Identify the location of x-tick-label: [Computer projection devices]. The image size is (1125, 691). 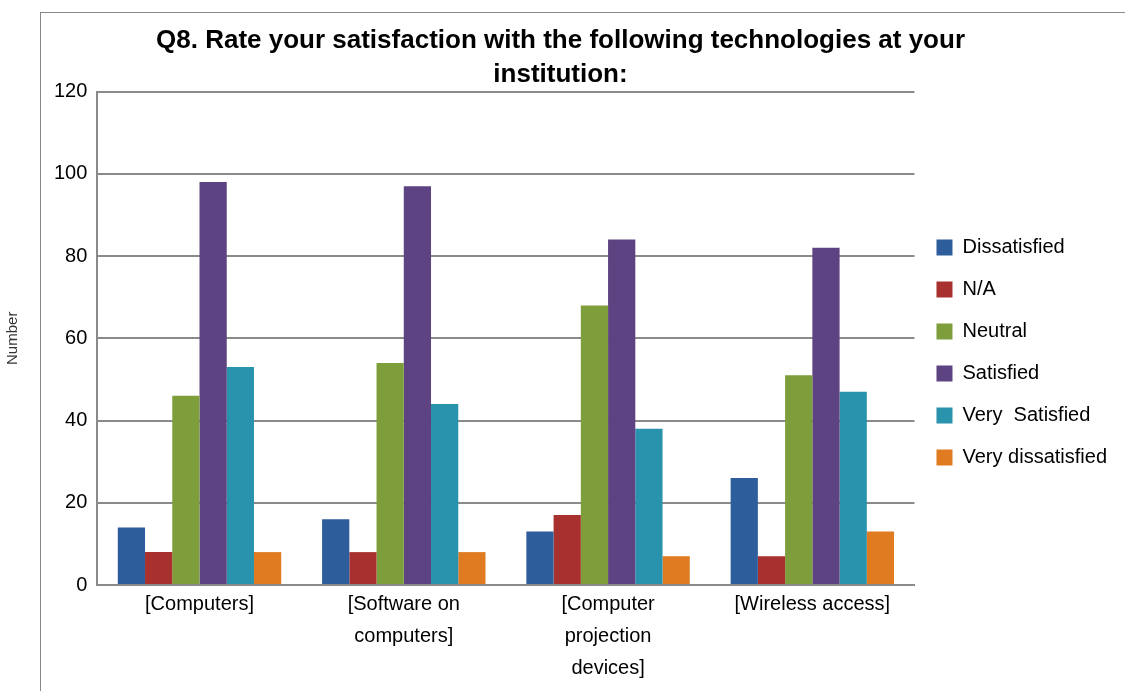
(608, 634).